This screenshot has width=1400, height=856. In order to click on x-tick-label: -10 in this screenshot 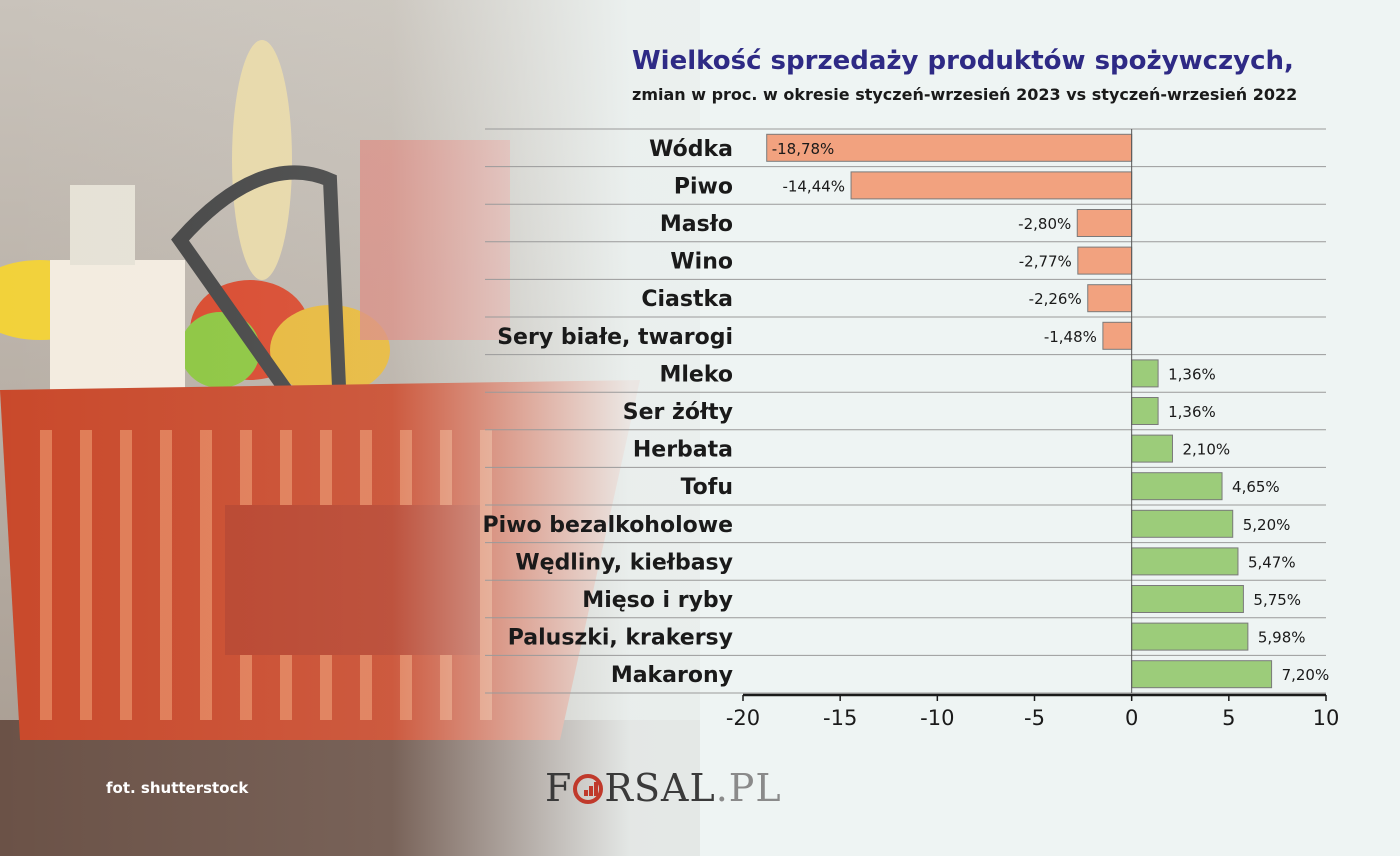, I will do `click(937, 718)`.